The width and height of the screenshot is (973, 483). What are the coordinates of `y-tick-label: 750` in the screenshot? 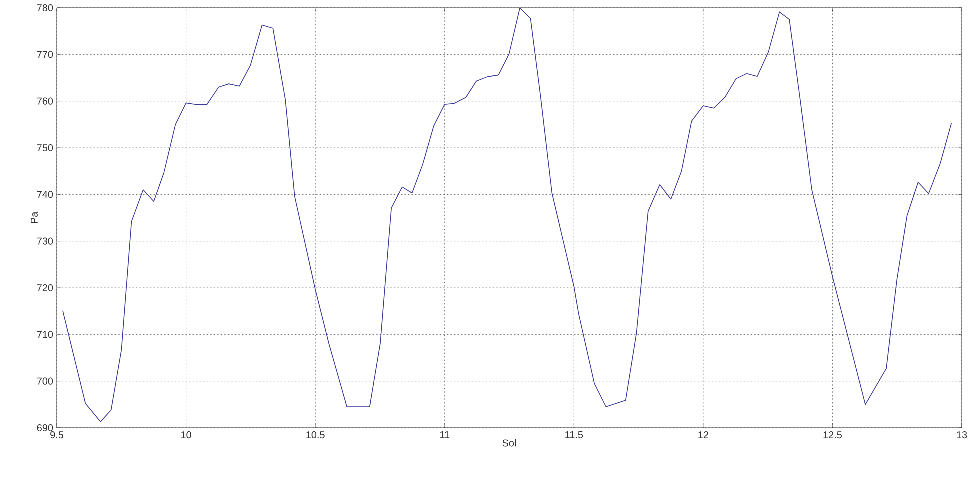 It's located at (45, 148).